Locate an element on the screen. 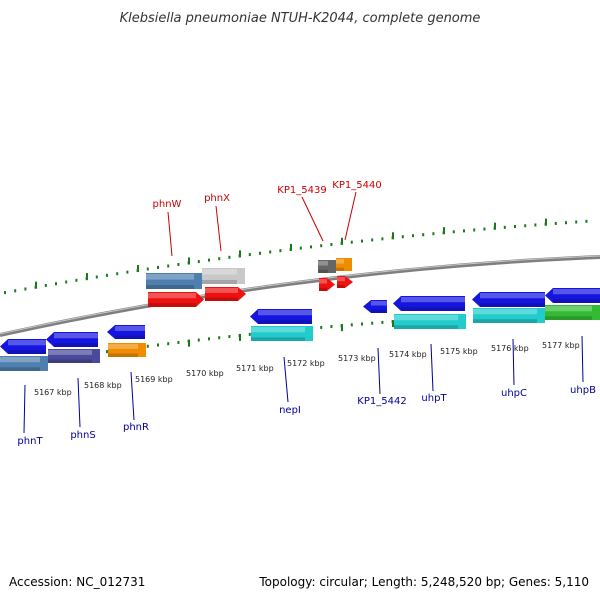 This screenshot has height=605, width=600. gene-arrow-nepI-shine is located at coordinates (285, 313).